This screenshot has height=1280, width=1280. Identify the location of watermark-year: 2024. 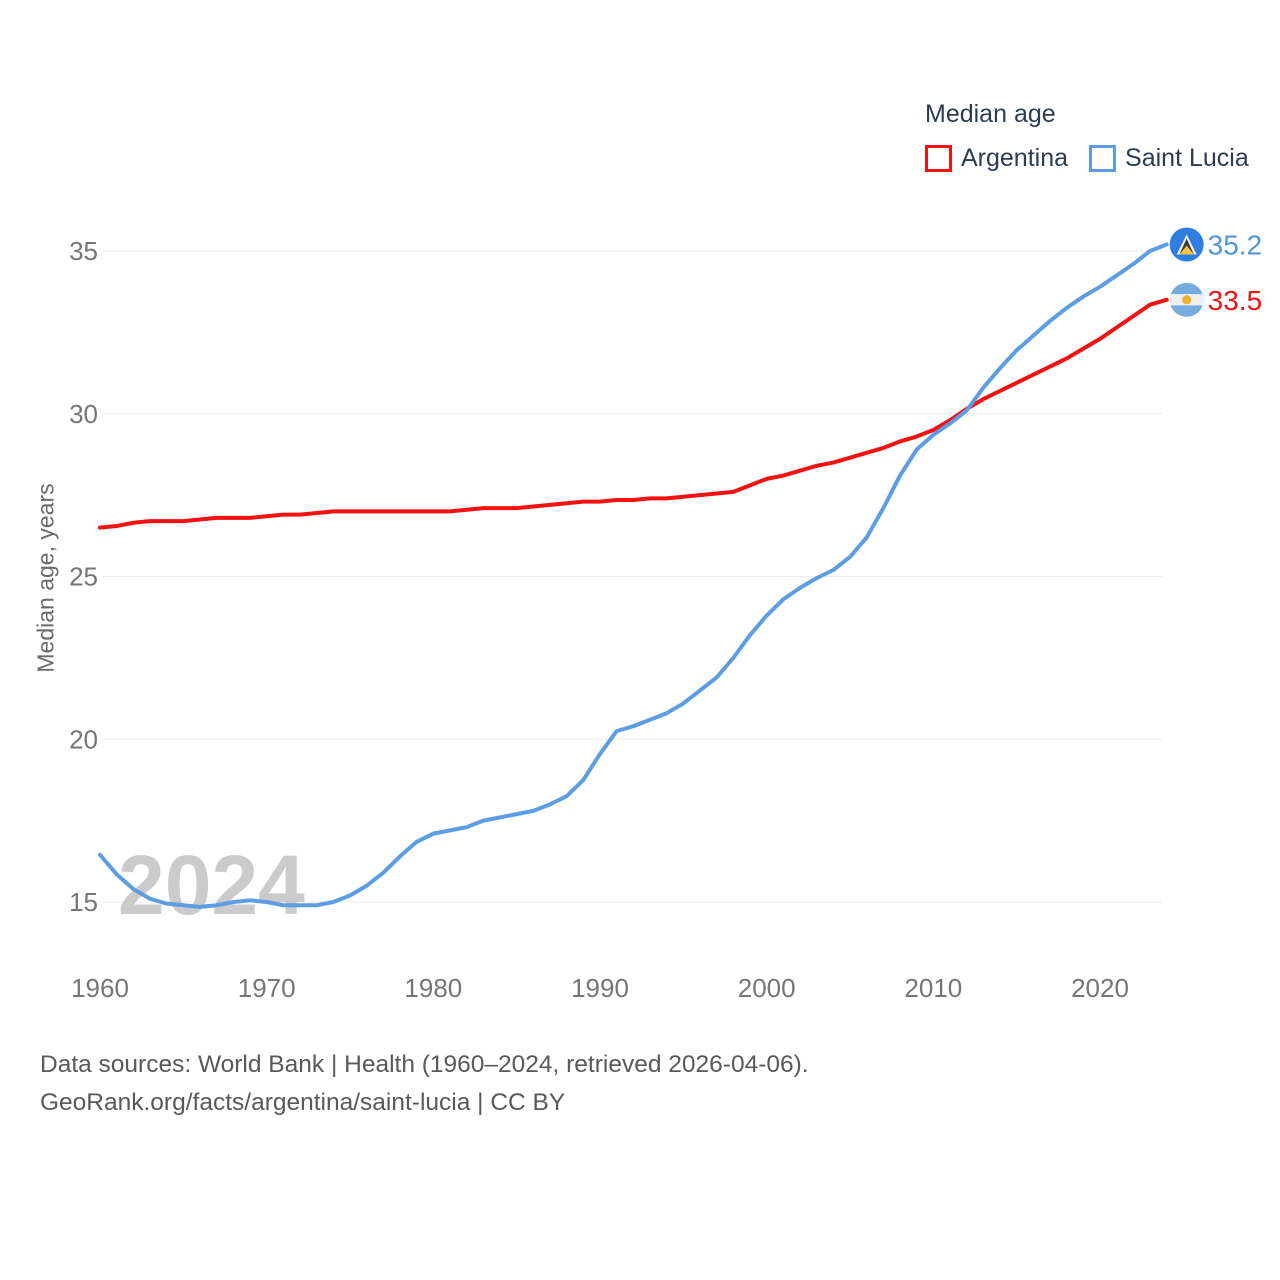
(211, 885).